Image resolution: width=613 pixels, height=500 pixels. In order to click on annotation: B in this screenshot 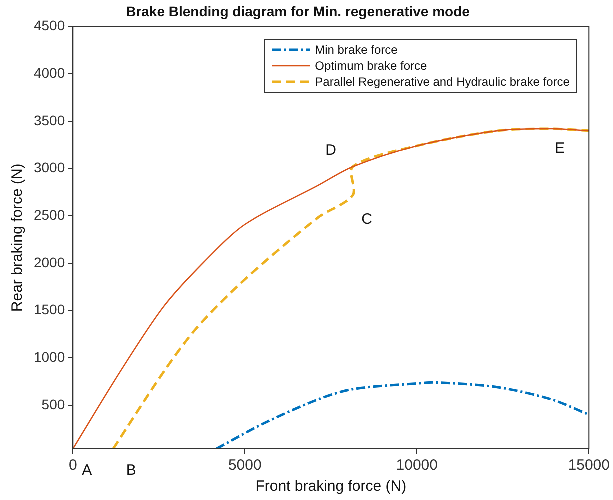, I will do `click(131, 471)`.